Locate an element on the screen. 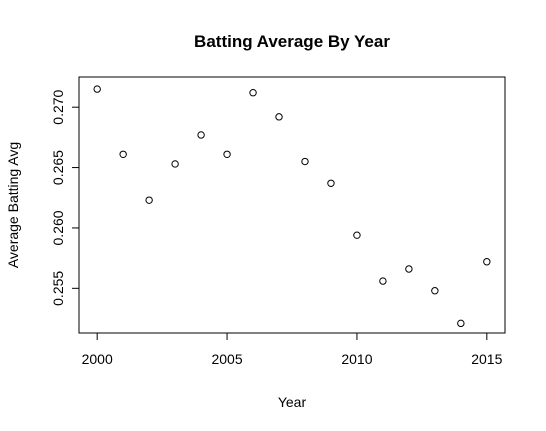  x-tick-label: 2000 is located at coordinates (97, 359).